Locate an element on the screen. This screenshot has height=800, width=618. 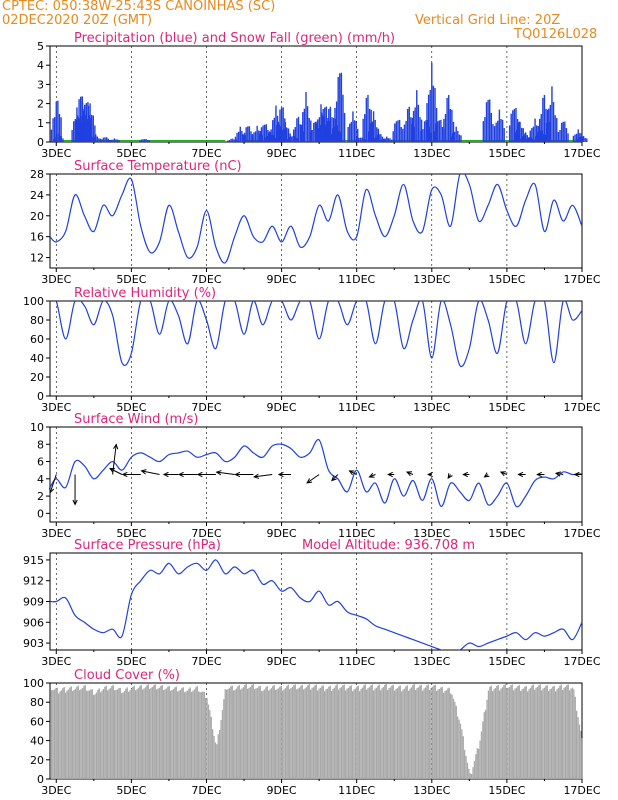
cloud-xtick-label: 13DEC is located at coordinates (431, 790).